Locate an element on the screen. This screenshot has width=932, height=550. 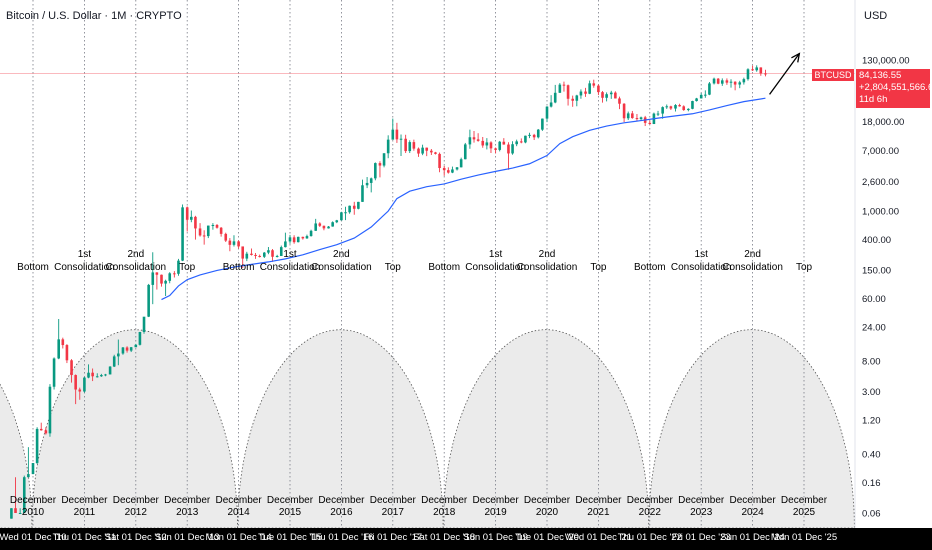
currency-label: USD is located at coordinates (876, 16).